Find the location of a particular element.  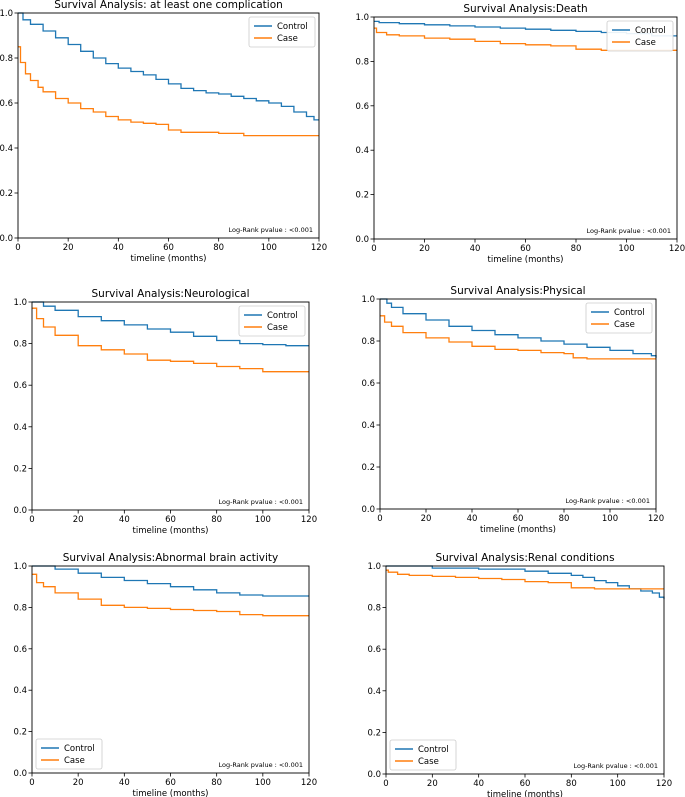

chart-title: Survival Analysis:Neurological is located at coordinates (171, 294).